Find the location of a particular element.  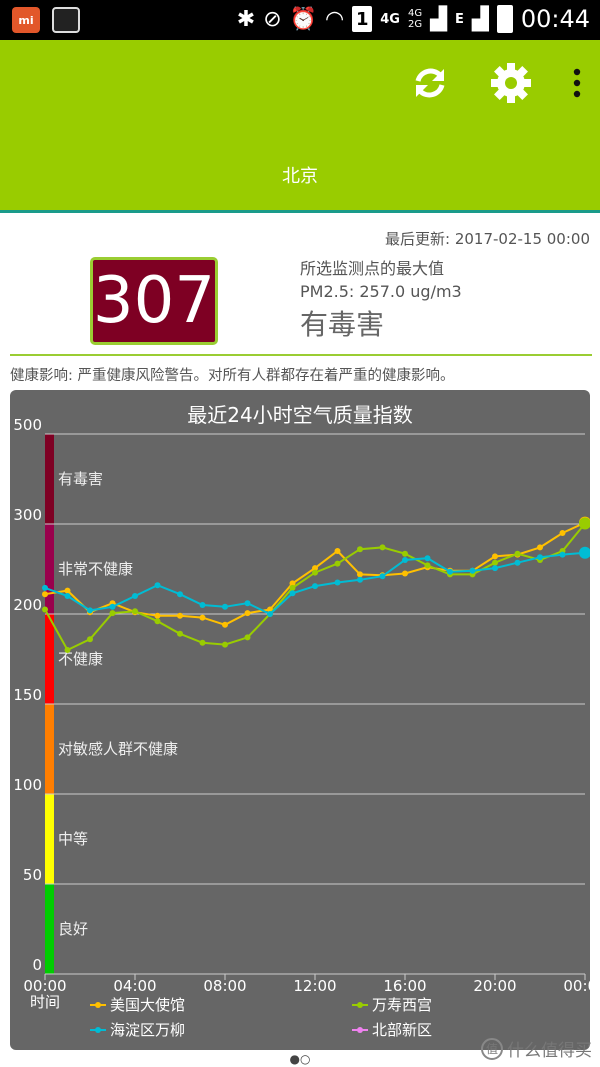

clock: 00:44 is located at coordinates (555, 19).